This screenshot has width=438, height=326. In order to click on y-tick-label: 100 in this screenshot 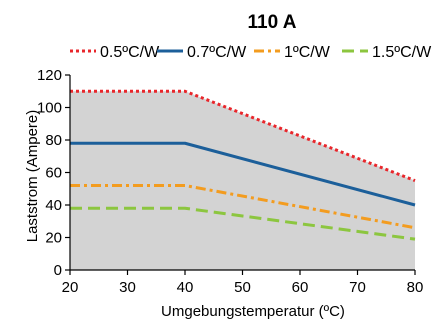, I will do `click(49, 108)`.